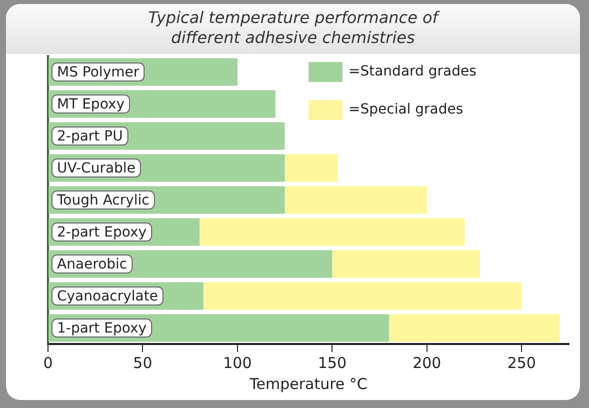 Image resolution: width=589 pixels, height=408 pixels. What do you see at coordinates (91, 104) in the screenshot?
I see `y-tick-label: MT Epoxy` at bounding box center [91, 104].